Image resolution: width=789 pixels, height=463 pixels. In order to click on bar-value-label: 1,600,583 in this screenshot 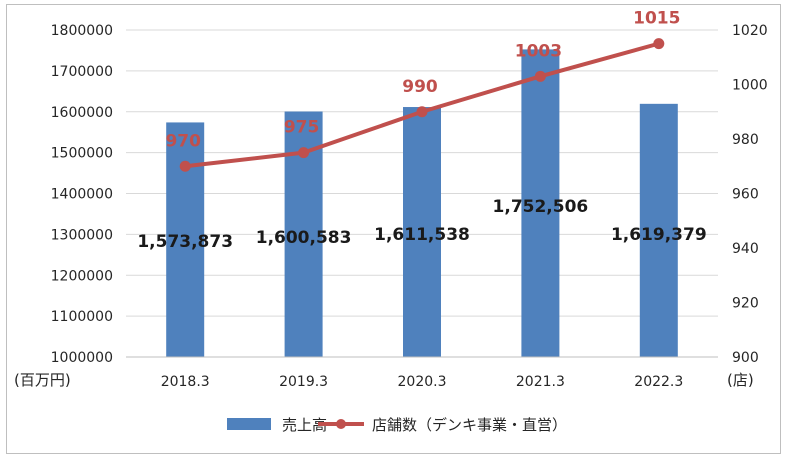, I will do `click(304, 238)`.